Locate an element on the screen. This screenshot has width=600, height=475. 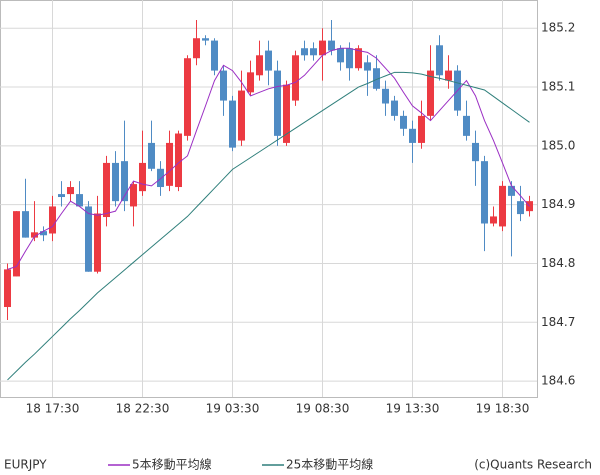
x-tick-label: 18 22:30 is located at coordinates (143, 409).